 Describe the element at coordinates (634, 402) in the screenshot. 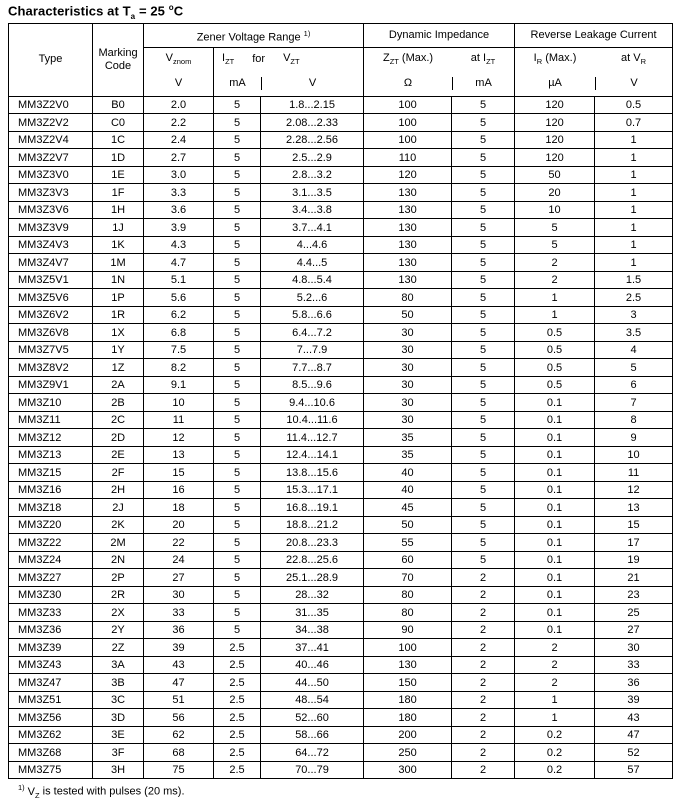

I see `cell-at_vr: 7` at that location.